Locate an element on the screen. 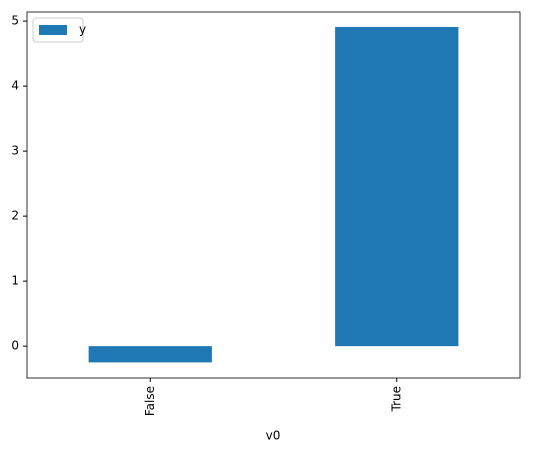 Image resolution: width=534 pixels, height=453 pixels. y-tick-label: 1 is located at coordinates (15, 281).